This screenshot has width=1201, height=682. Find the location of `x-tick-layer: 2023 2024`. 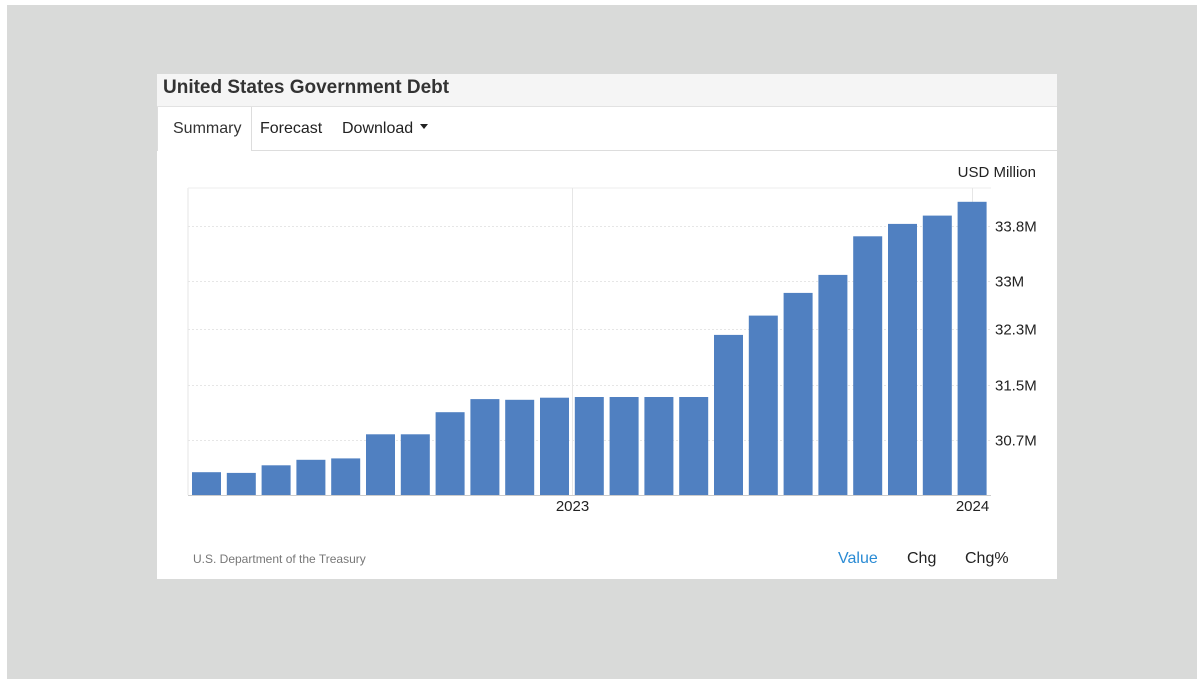

x-tick-layer: 2023 2024 is located at coordinates (772, 506).